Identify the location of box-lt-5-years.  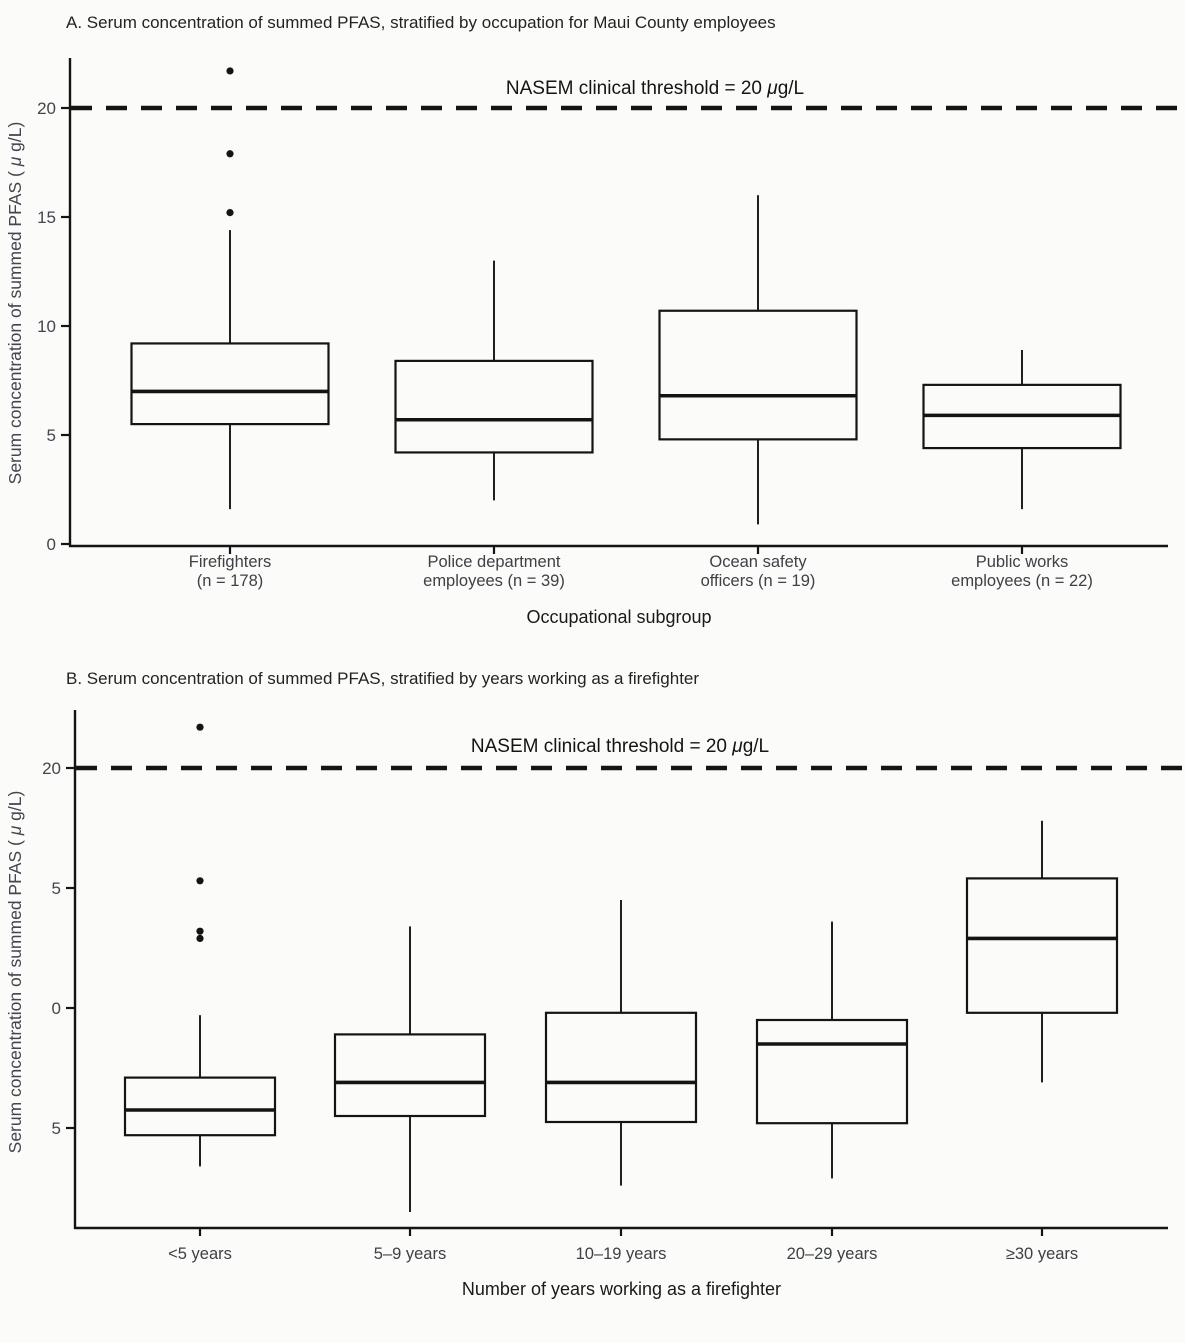
(200, 945).